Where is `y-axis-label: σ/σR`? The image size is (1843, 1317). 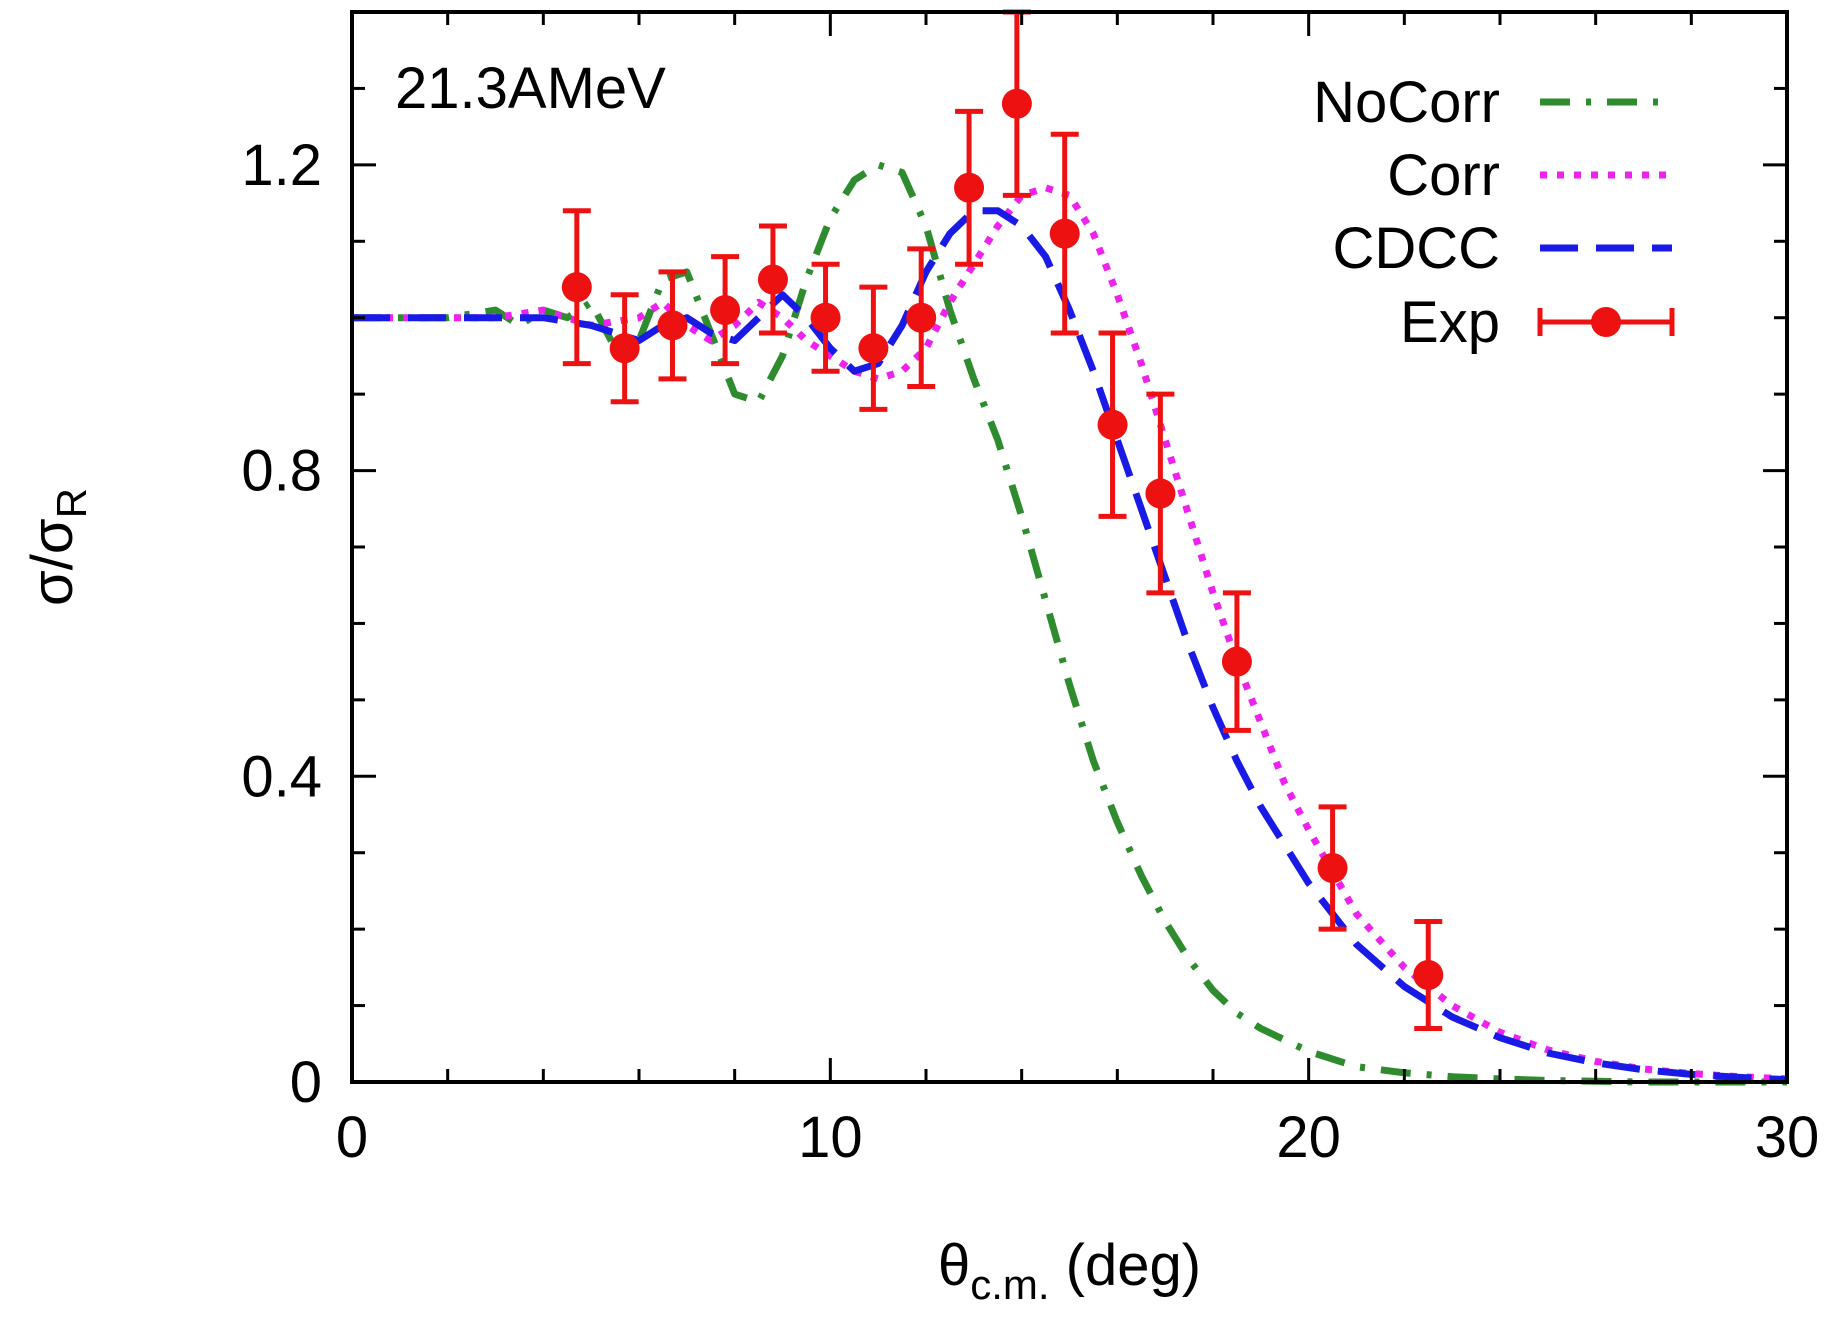 y-axis-label: σ/σR is located at coordinates (57, 547).